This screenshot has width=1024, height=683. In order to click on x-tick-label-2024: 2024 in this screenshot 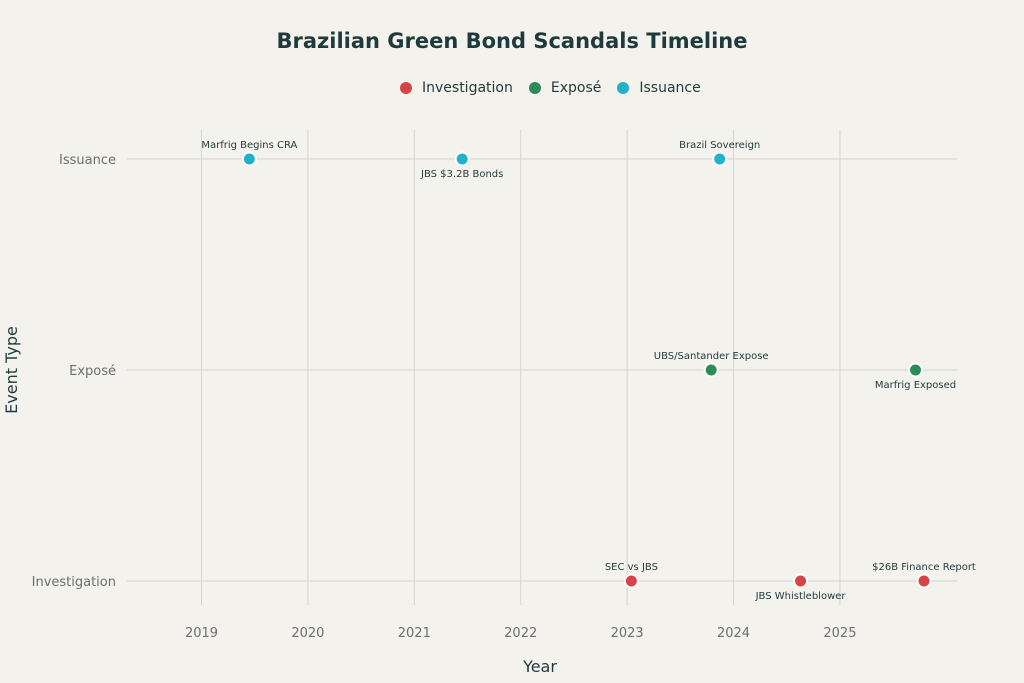, I will do `click(733, 633)`.